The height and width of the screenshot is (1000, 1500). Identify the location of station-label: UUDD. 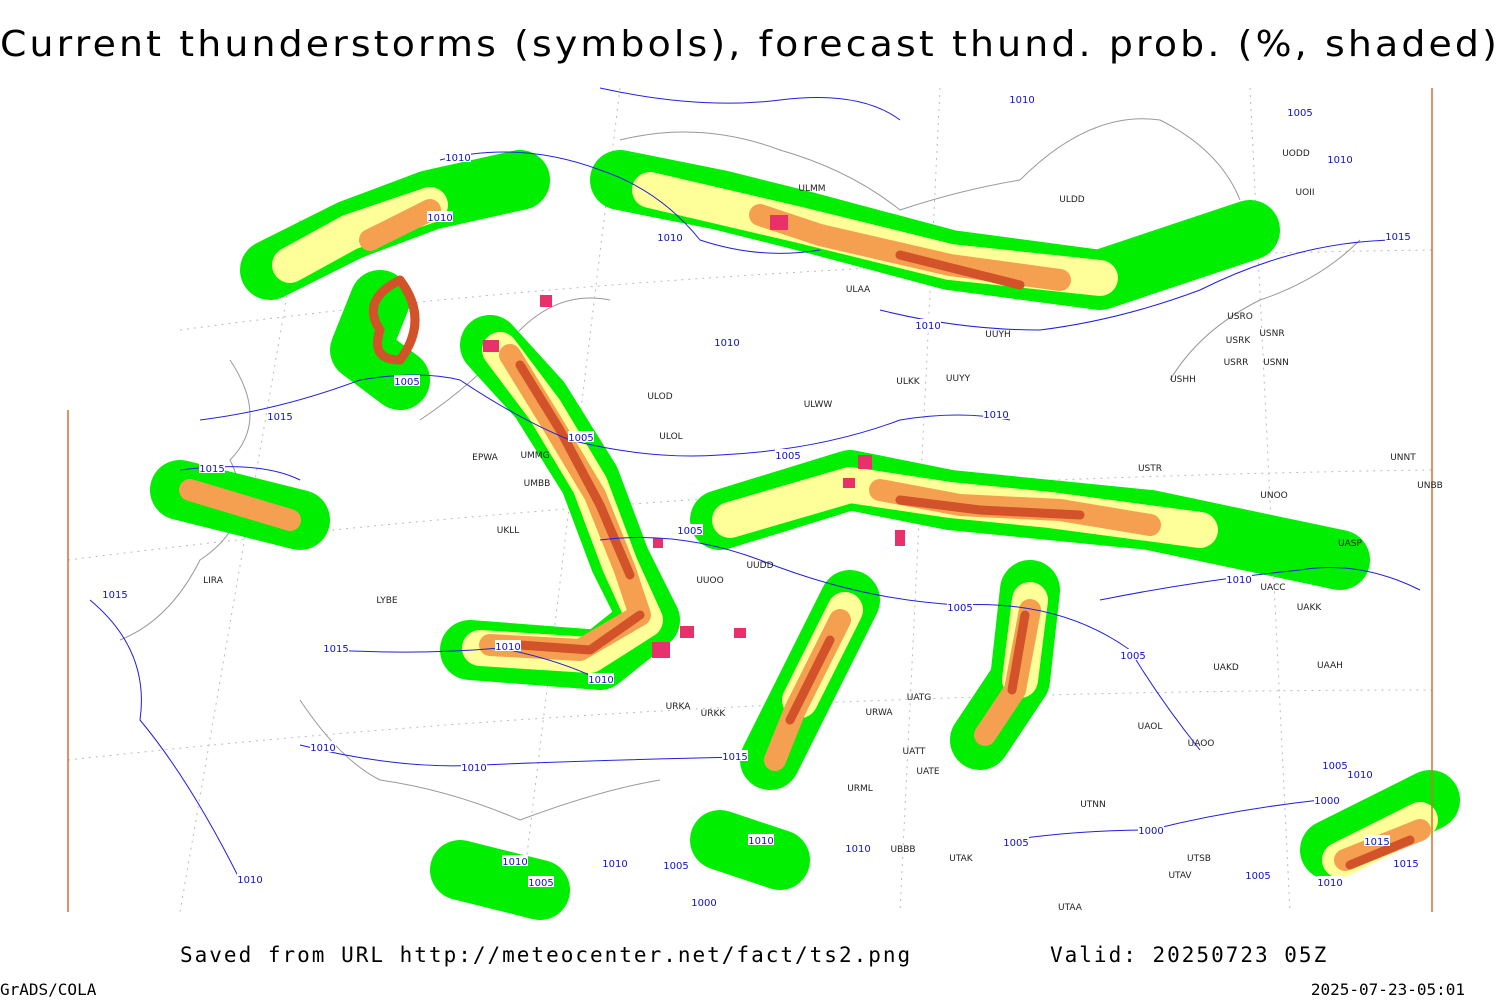
(759, 566).